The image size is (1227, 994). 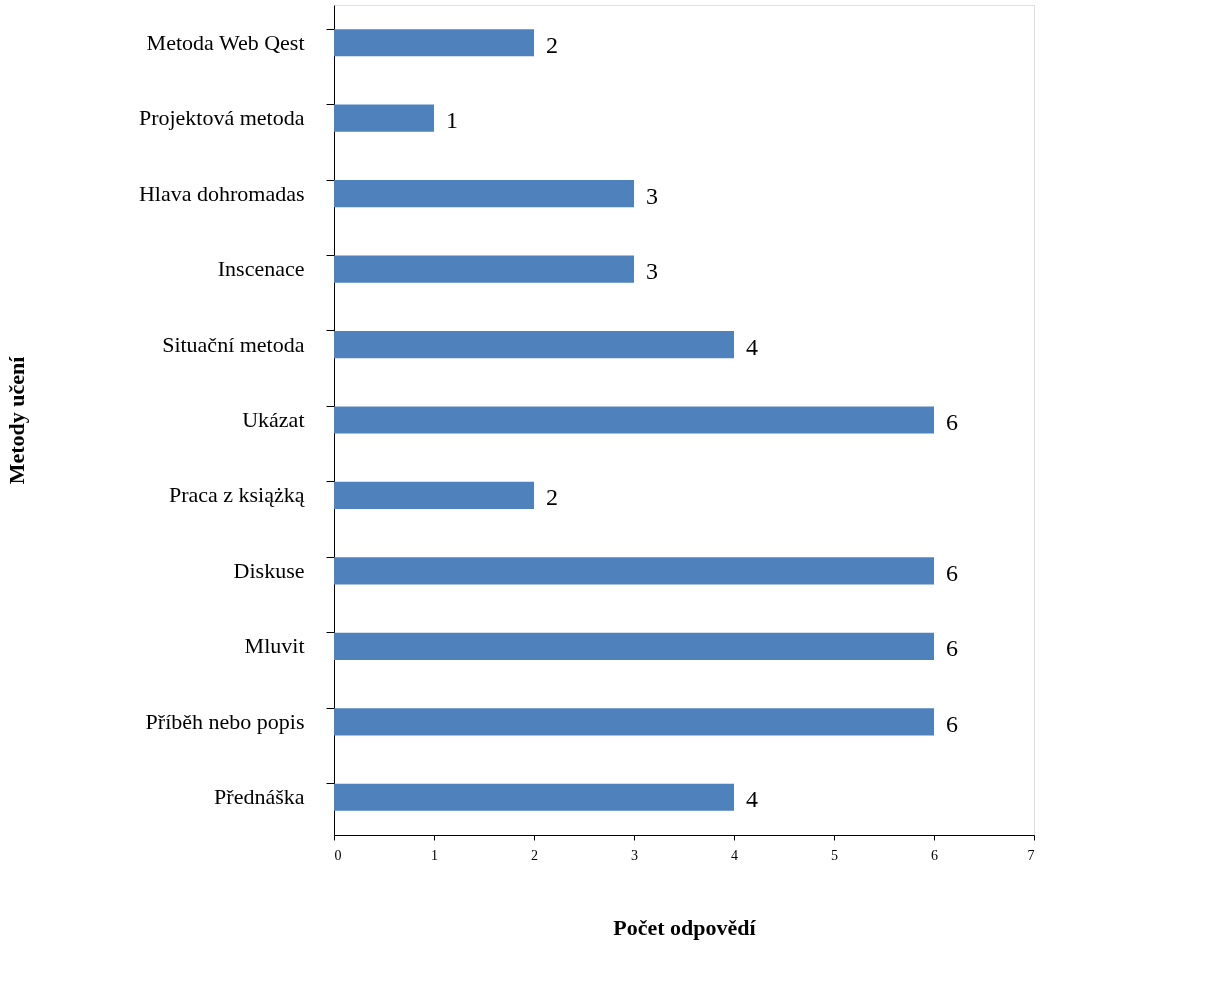 I want to click on y-tick-label: Situační metoda, so click(x=233, y=344).